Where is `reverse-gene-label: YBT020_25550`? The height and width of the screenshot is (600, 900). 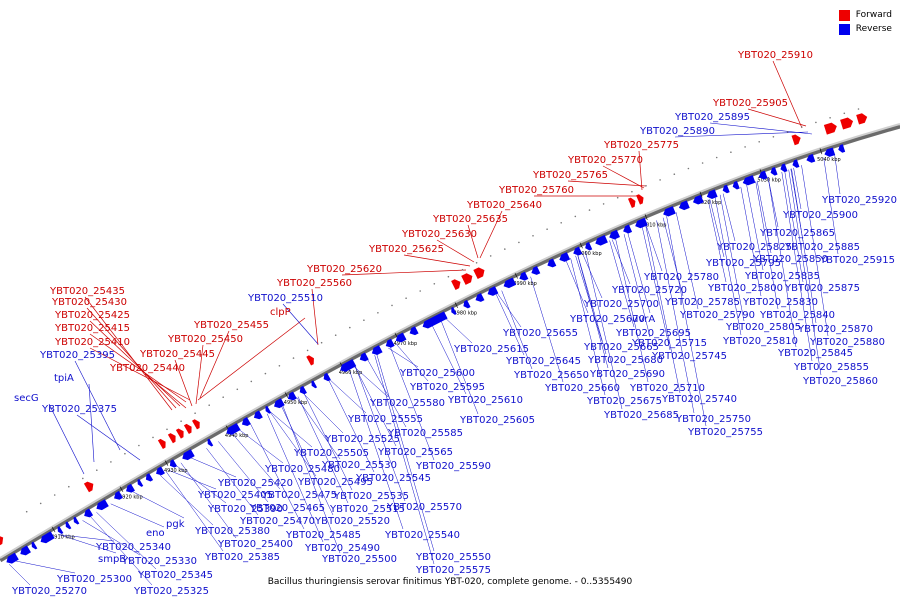
reverse-gene-label: YBT020_25550 is located at coordinates (453, 557).